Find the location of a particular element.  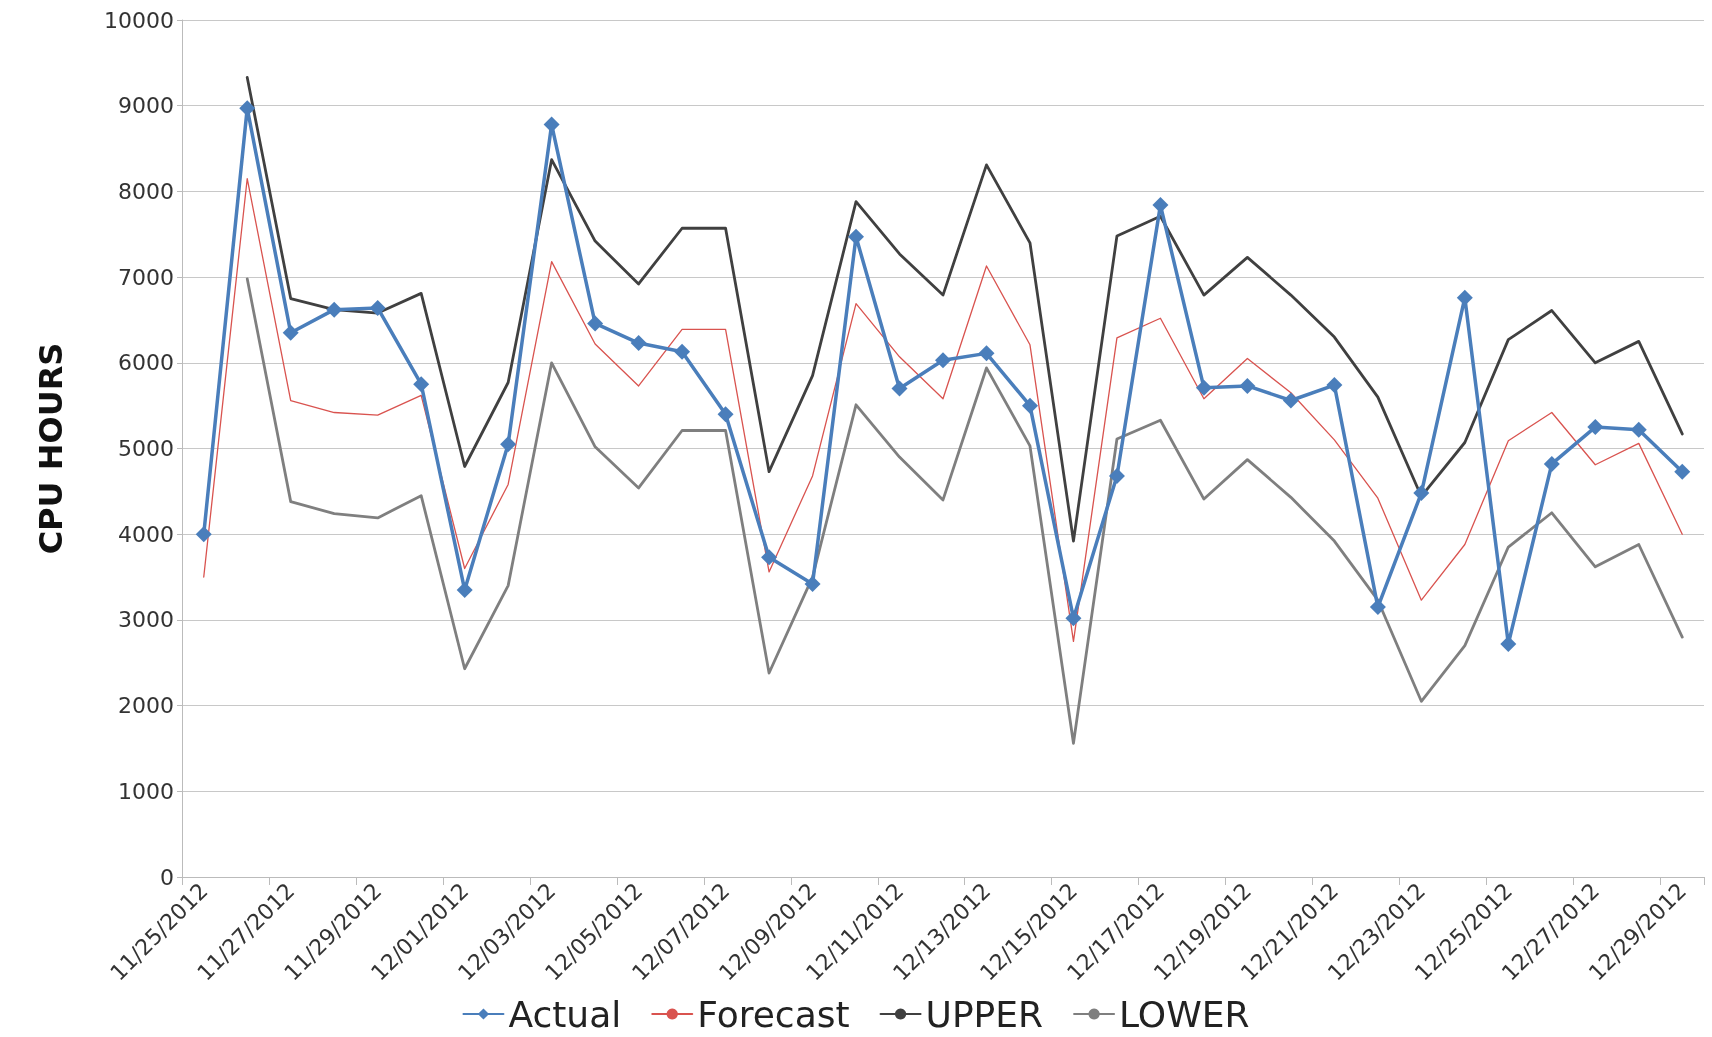

y-tick-label: 5000 is located at coordinates (146, 448).